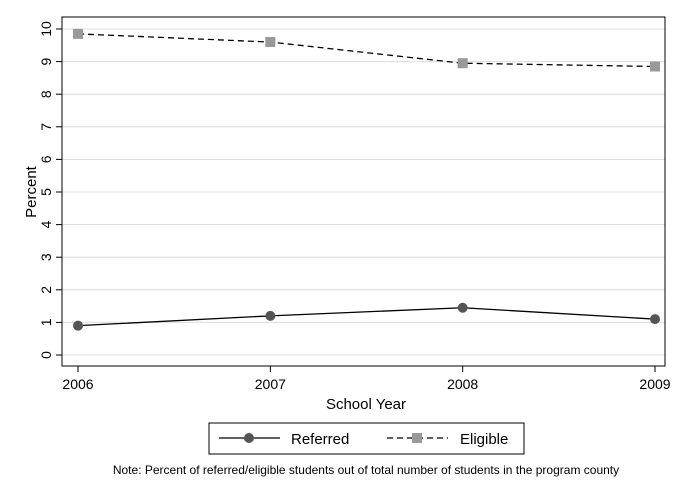 This screenshot has width=684, height=498. What do you see at coordinates (654, 384) in the screenshot?
I see `x-tick-label: 2009` at bounding box center [654, 384].